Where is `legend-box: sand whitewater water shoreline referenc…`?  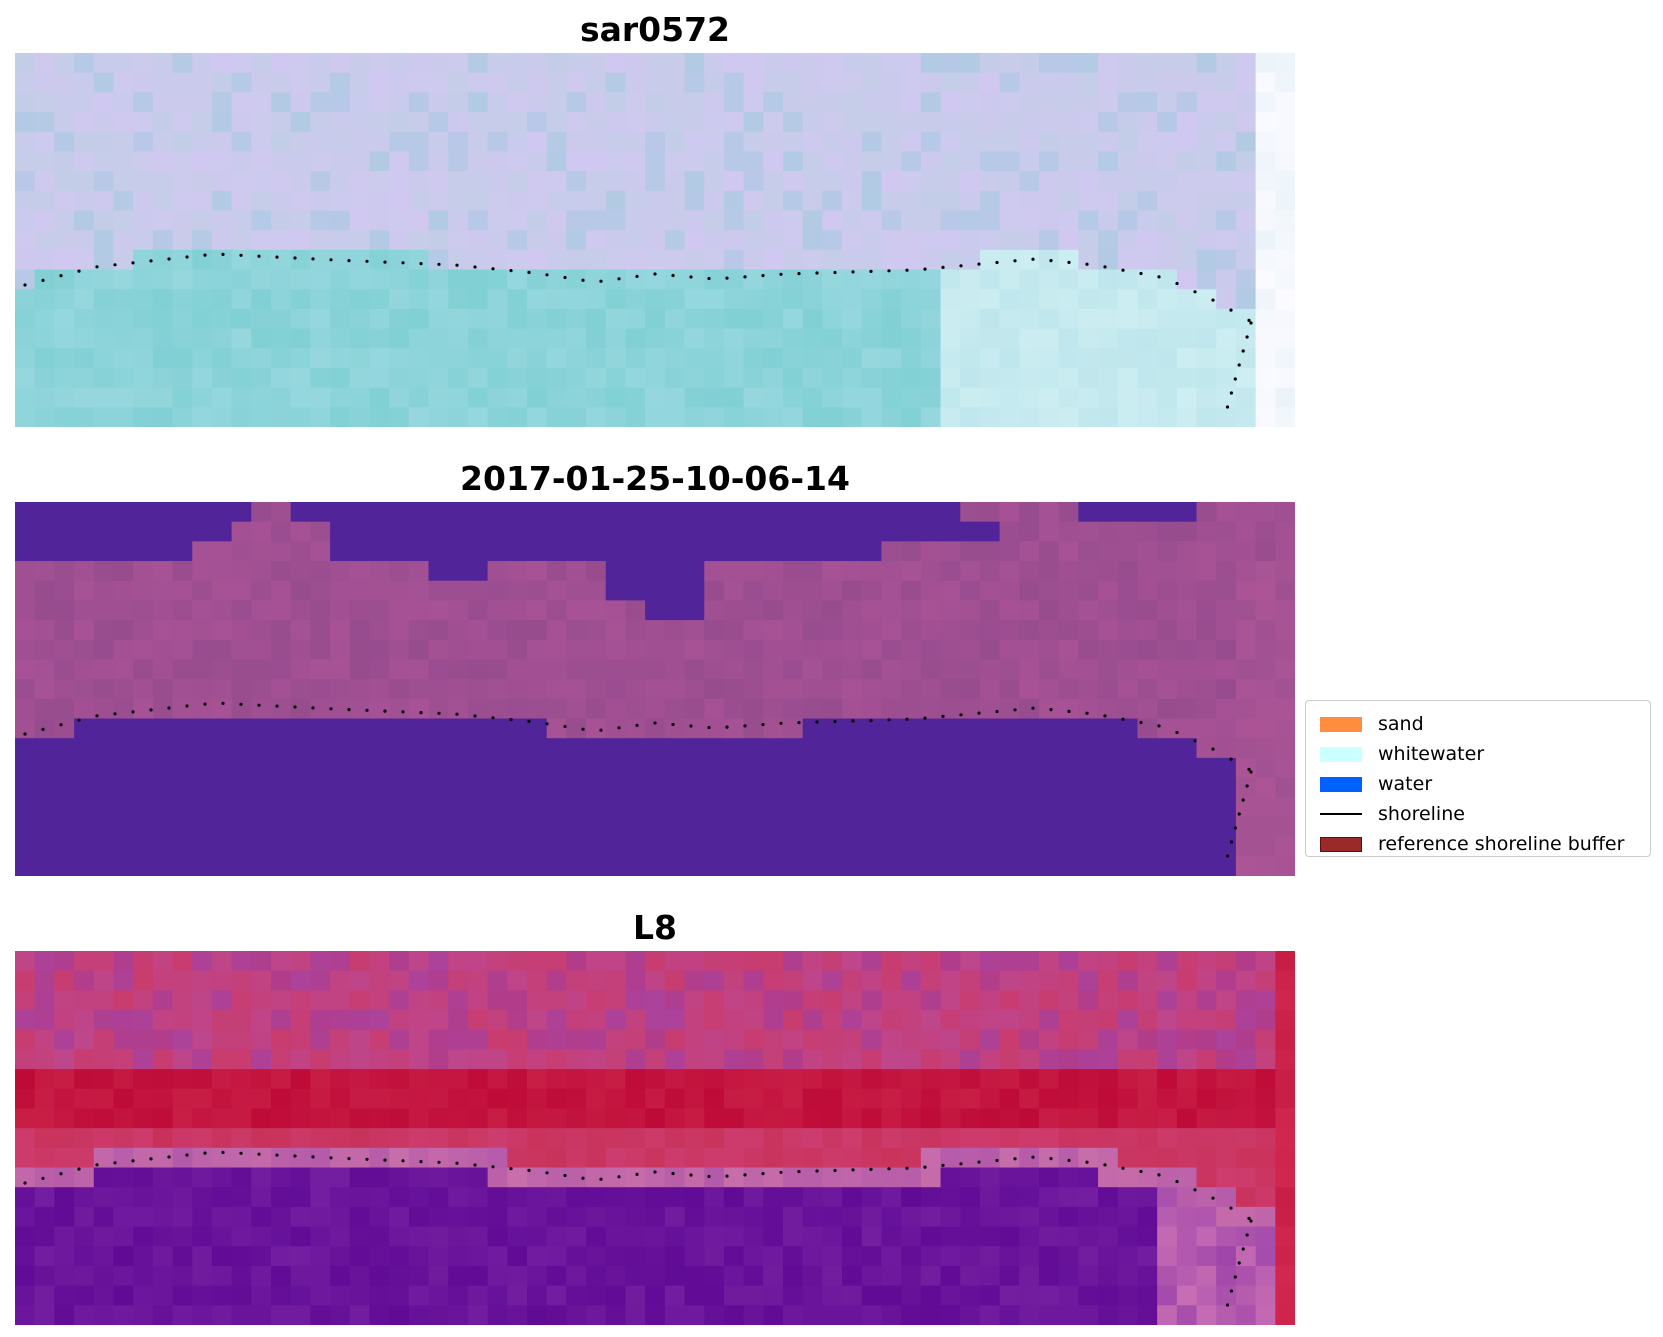 legend-box: sand whitewater water shoreline referenc… is located at coordinates (1478, 778).